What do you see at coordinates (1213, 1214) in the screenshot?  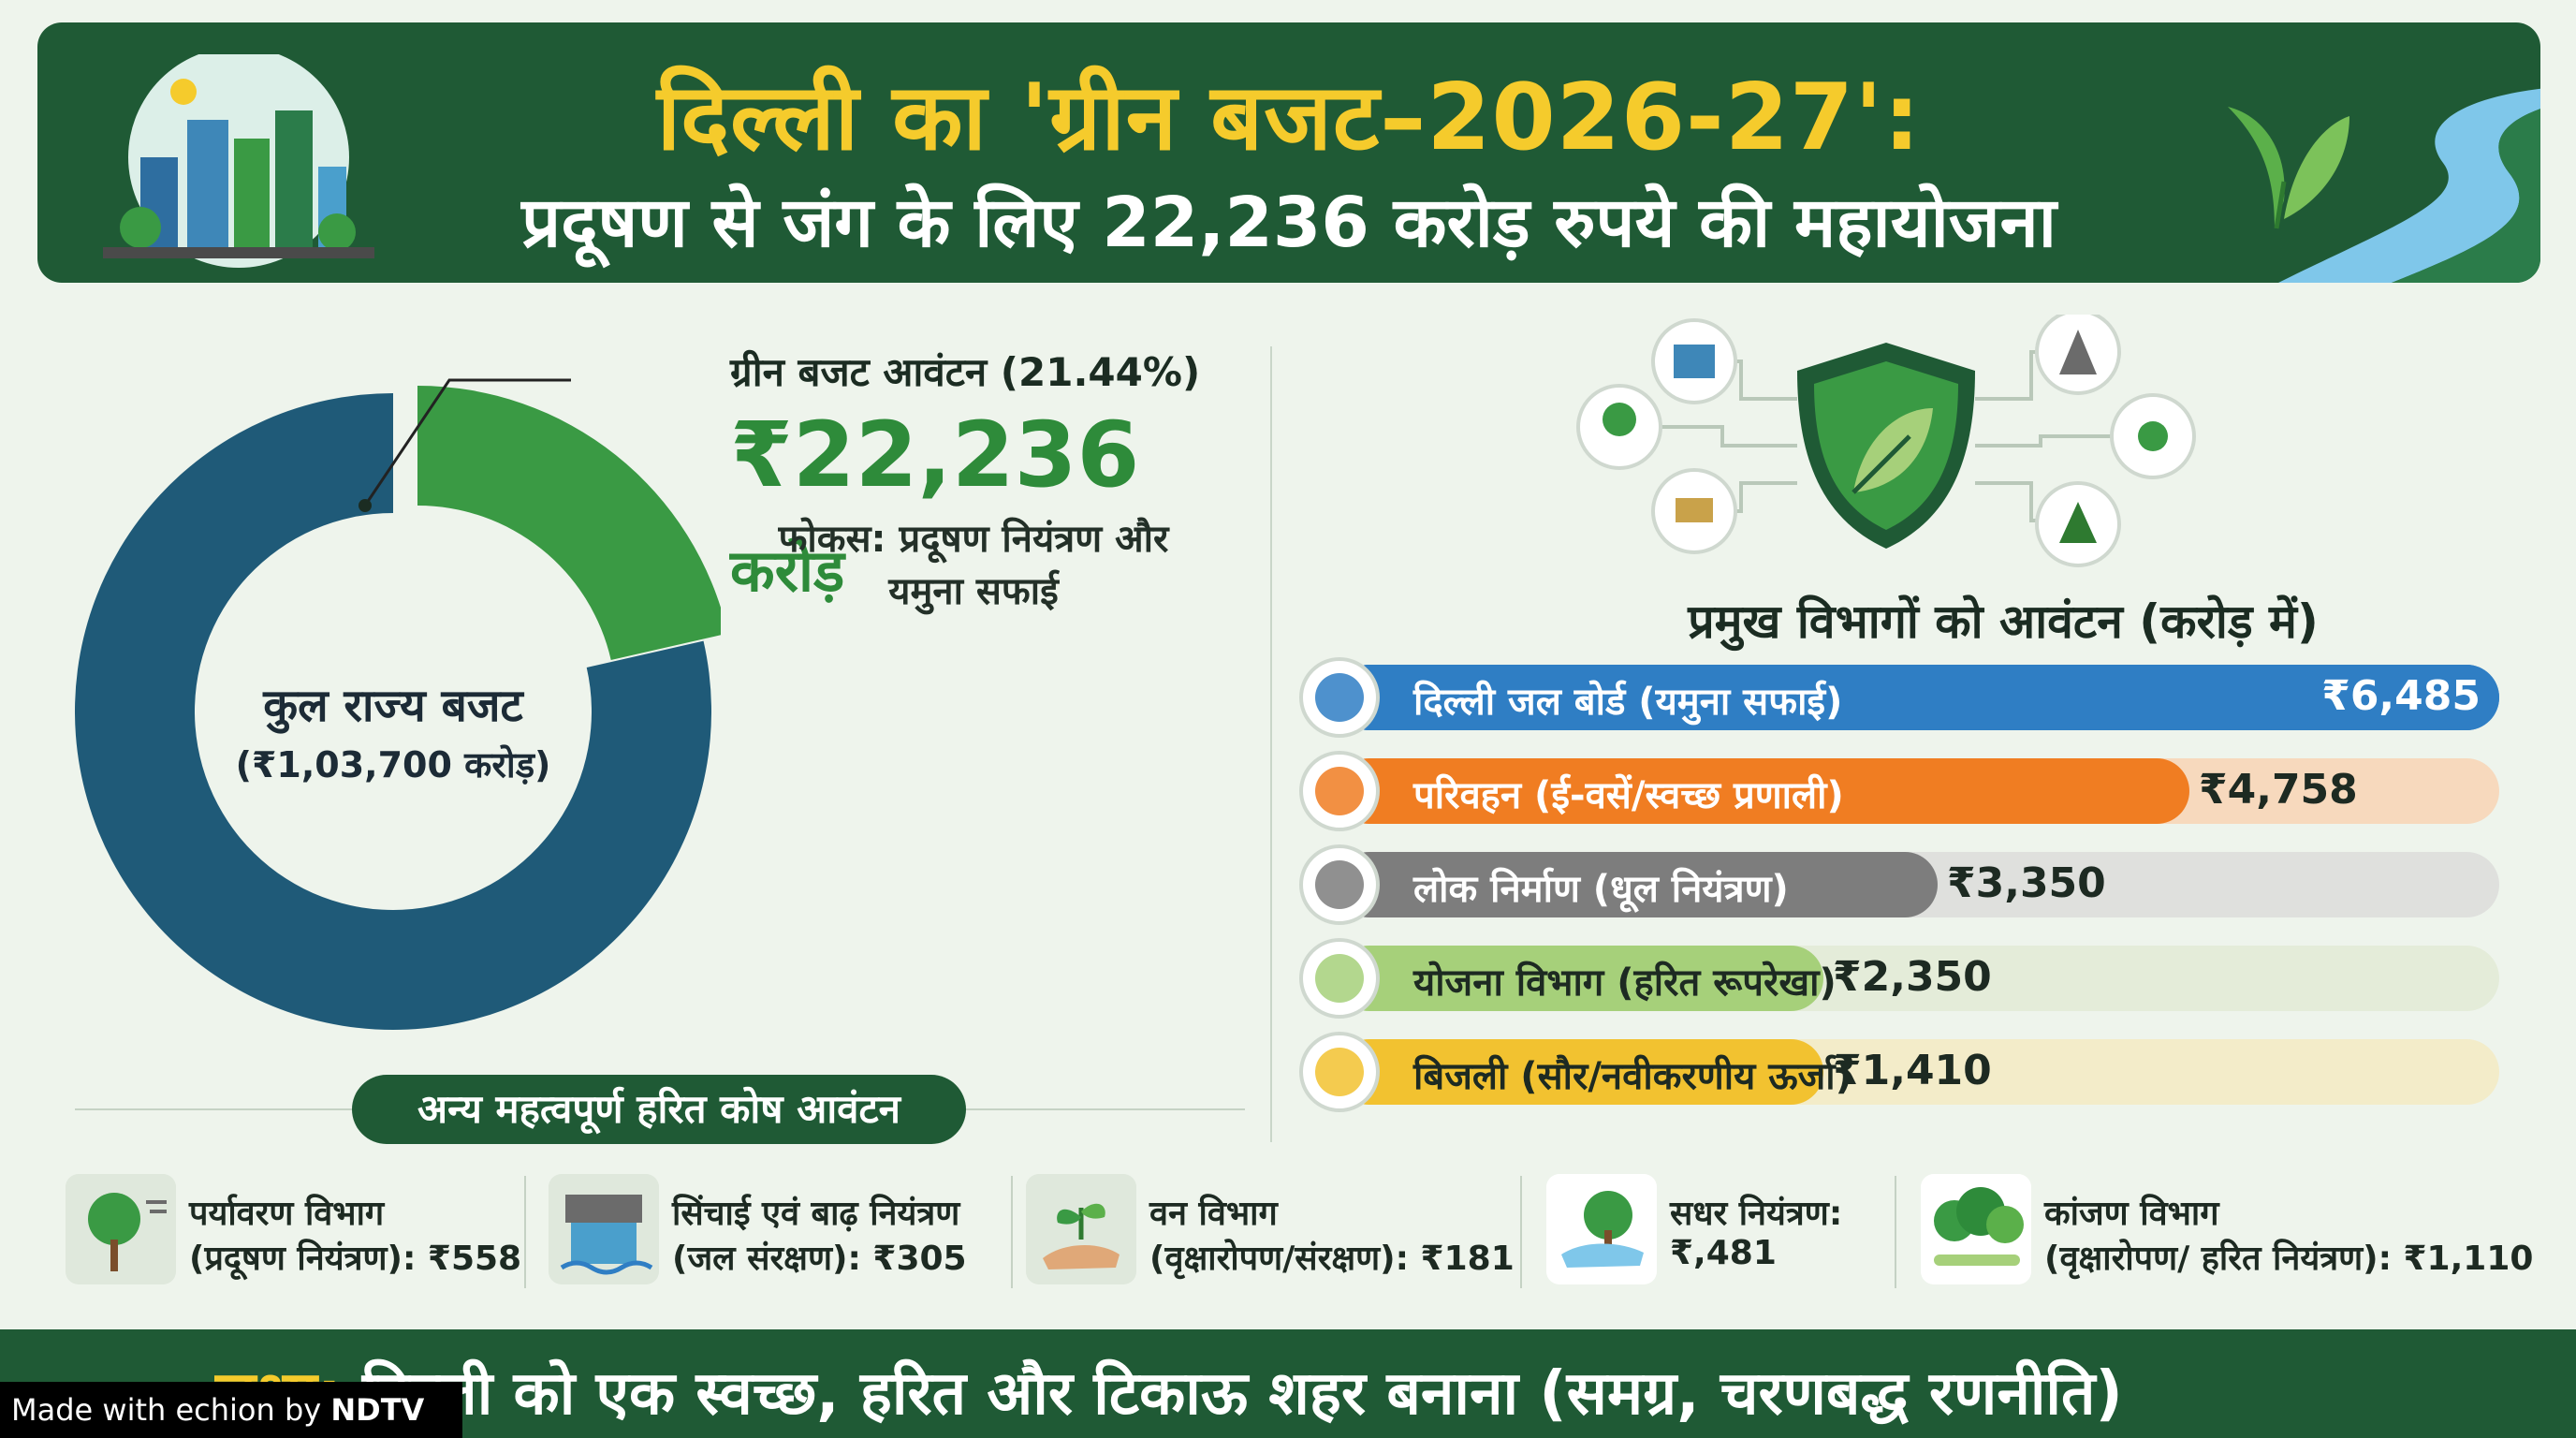 I see `fund-title: वन विभाग` at bounding box center [1213, 1214].